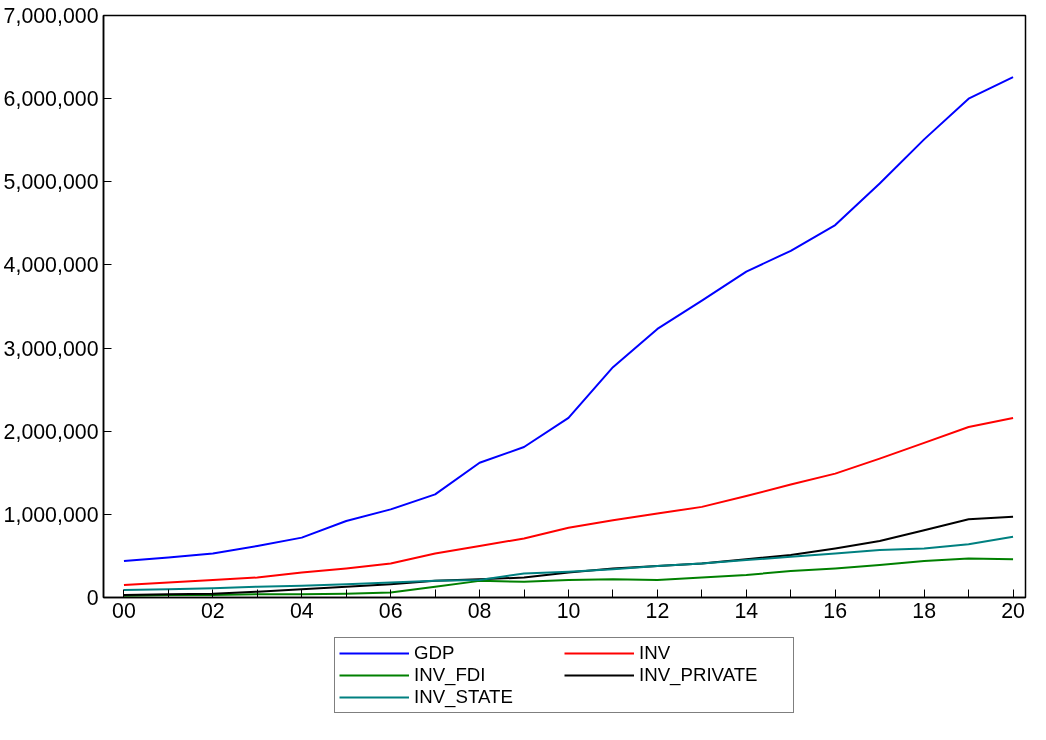 The height and width of the screenshot is (740, 1046). I want to click on x-tick-label: 04, so click(301, 610).